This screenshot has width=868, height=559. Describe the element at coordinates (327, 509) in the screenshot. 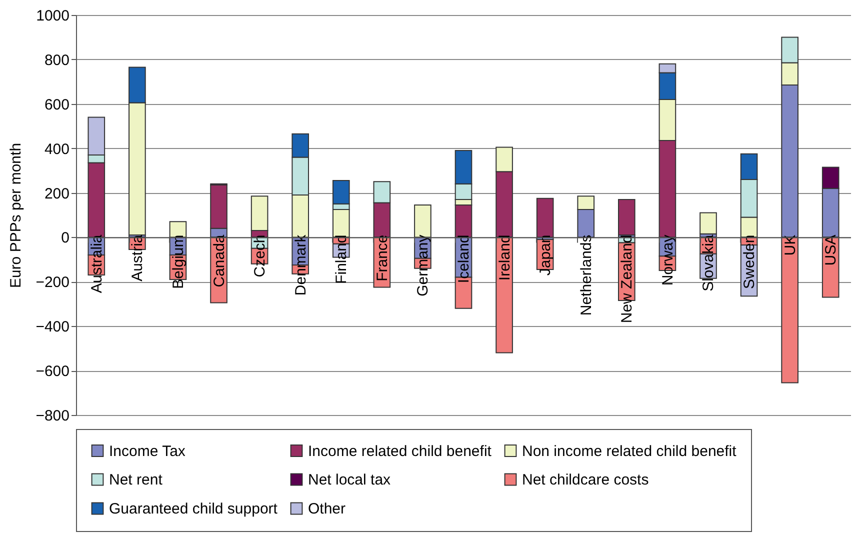

I see `legend-label: Other` at that location.